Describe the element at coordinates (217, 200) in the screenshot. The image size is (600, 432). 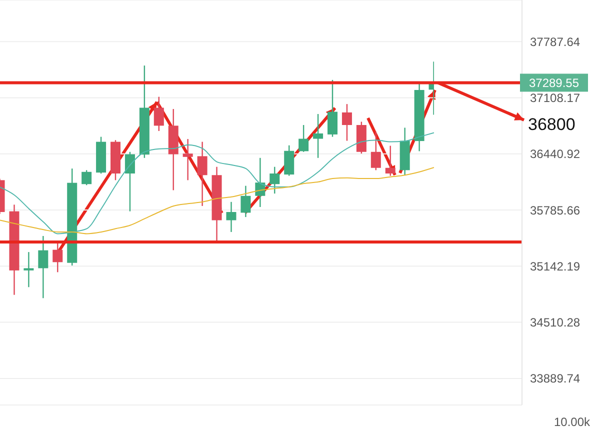
I see `line-series` at that location.